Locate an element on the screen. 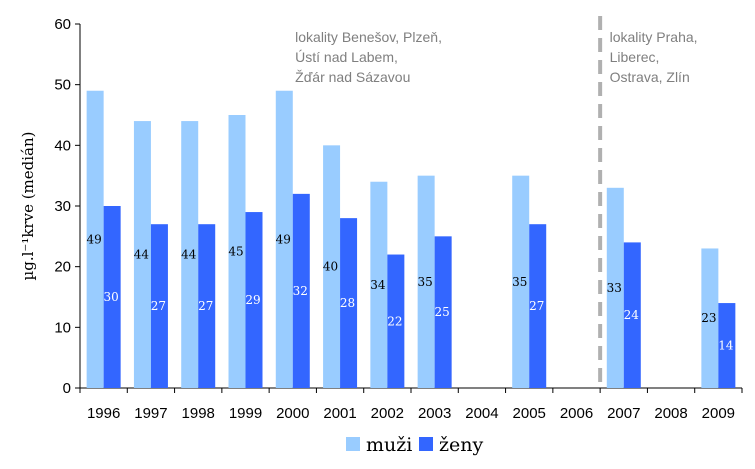  data-label: 34 is located at coordinates (378, 285).